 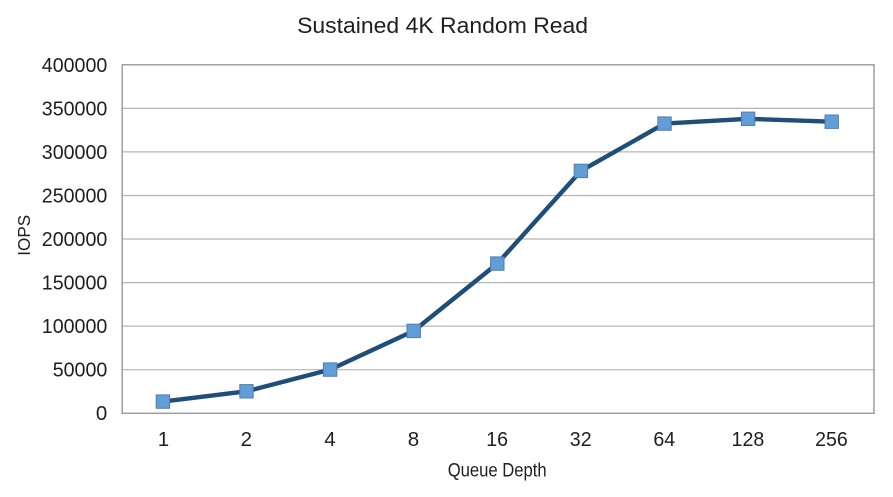 What do you see at coordinates (75, 109) in the screenshot?
I see `svg-text: 350000` at bounding box center [75, 109].